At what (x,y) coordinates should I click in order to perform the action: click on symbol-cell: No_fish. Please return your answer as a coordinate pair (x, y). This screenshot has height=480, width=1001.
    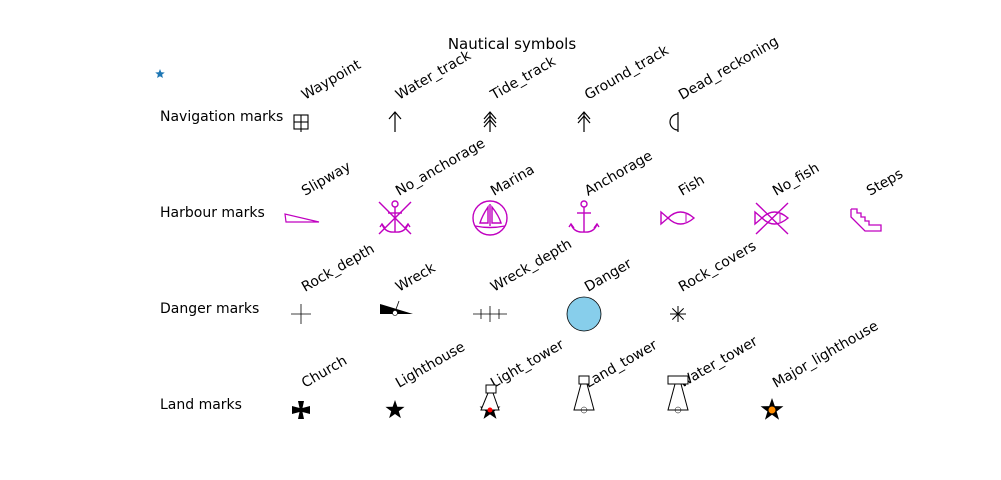
    Looking at the image, I should click on (788, 197).